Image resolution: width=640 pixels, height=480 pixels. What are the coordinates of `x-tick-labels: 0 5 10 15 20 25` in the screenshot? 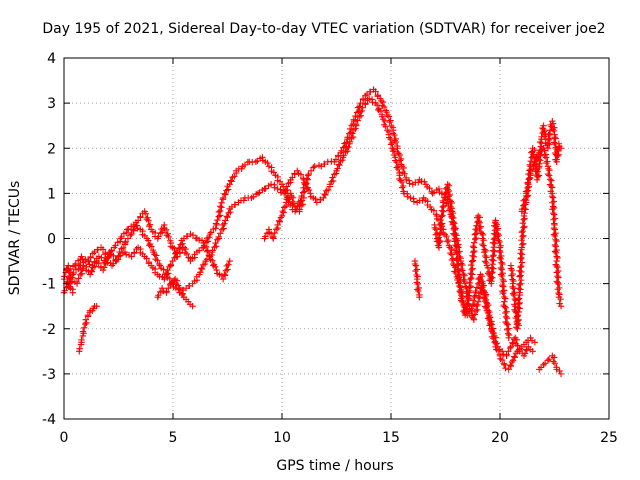 It's located at (339, 438).